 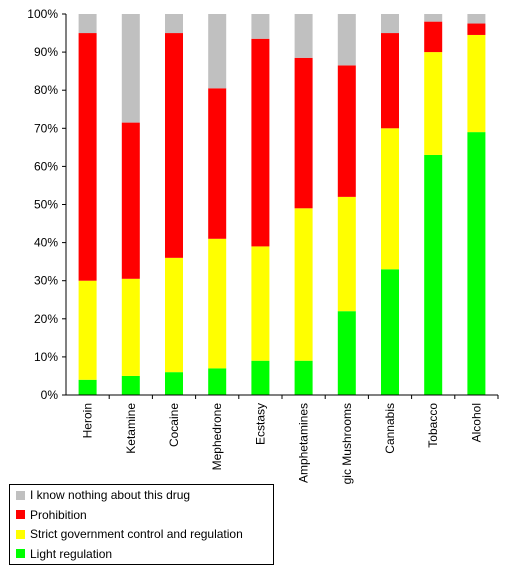 I want to click on legend-item: Prohibition, so click(x=51, y=515).